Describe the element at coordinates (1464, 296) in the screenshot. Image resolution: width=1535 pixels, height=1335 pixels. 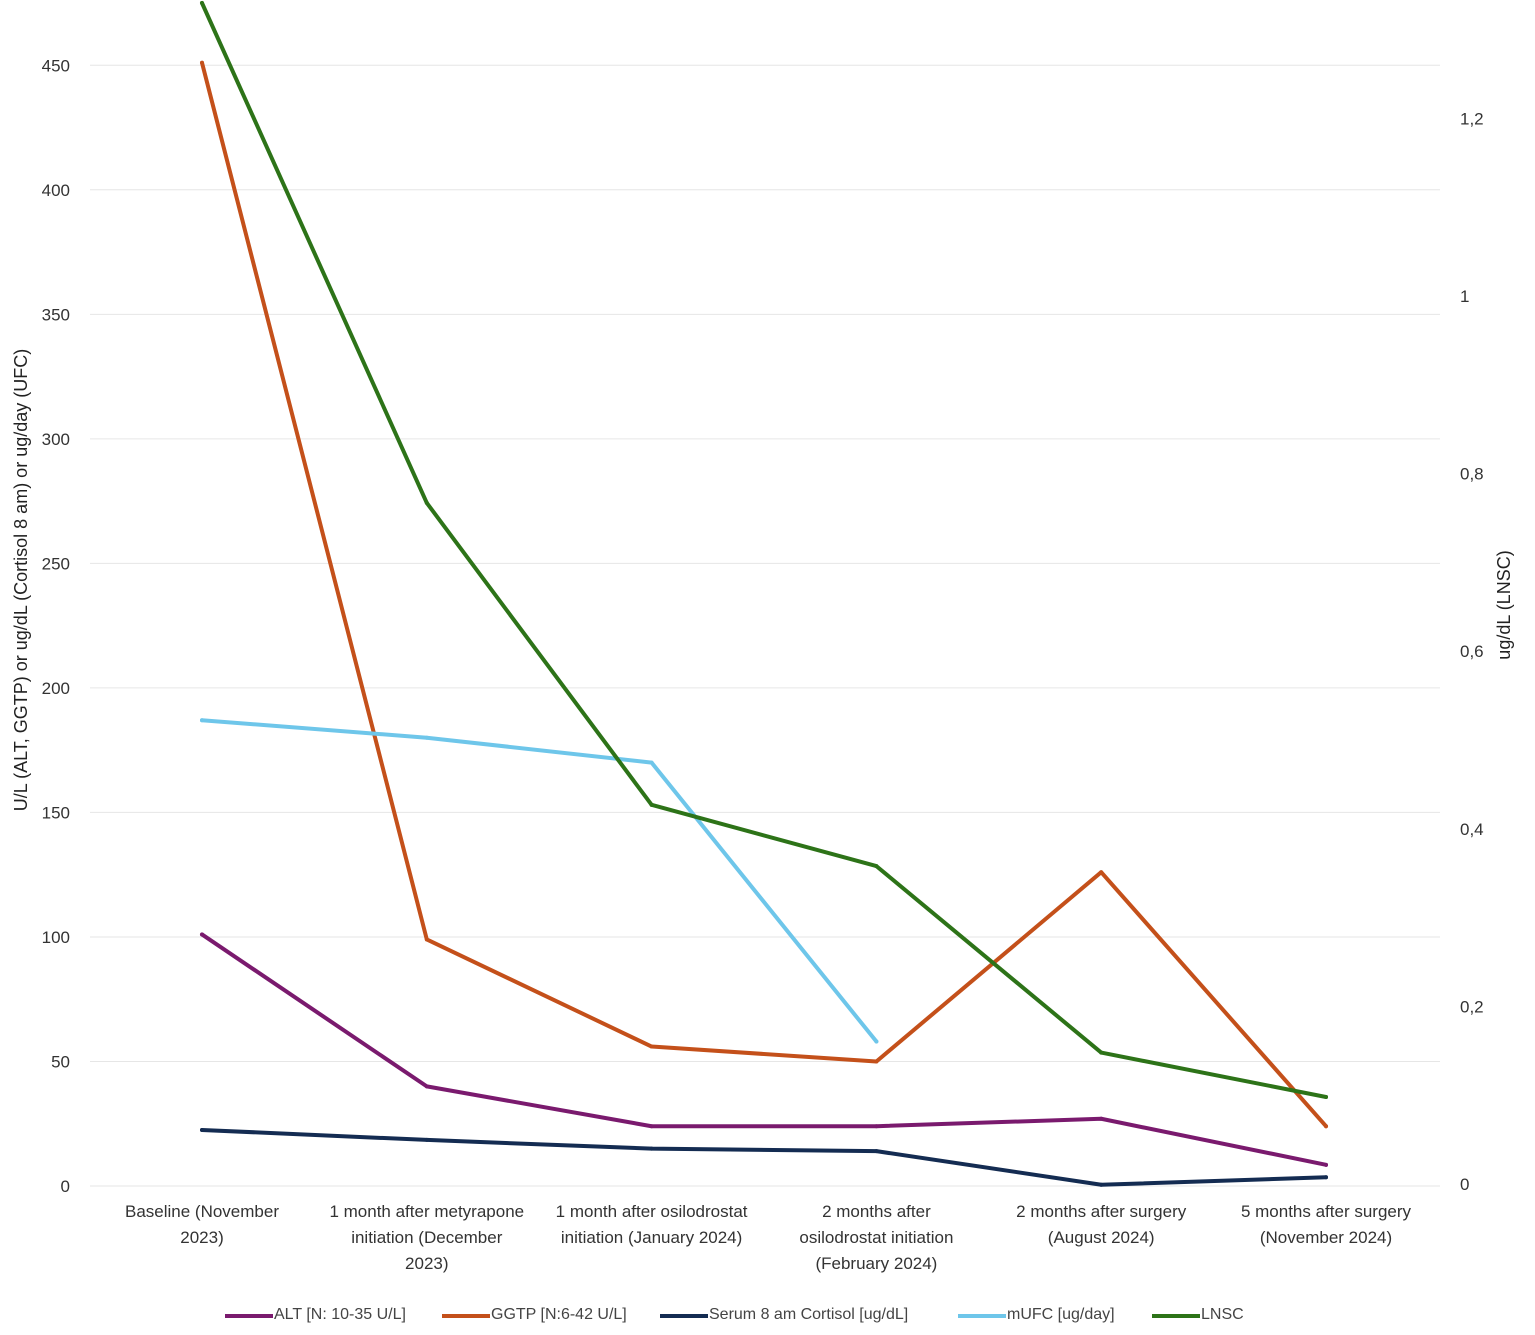
I see `y2-tick-label: 1` at that location.